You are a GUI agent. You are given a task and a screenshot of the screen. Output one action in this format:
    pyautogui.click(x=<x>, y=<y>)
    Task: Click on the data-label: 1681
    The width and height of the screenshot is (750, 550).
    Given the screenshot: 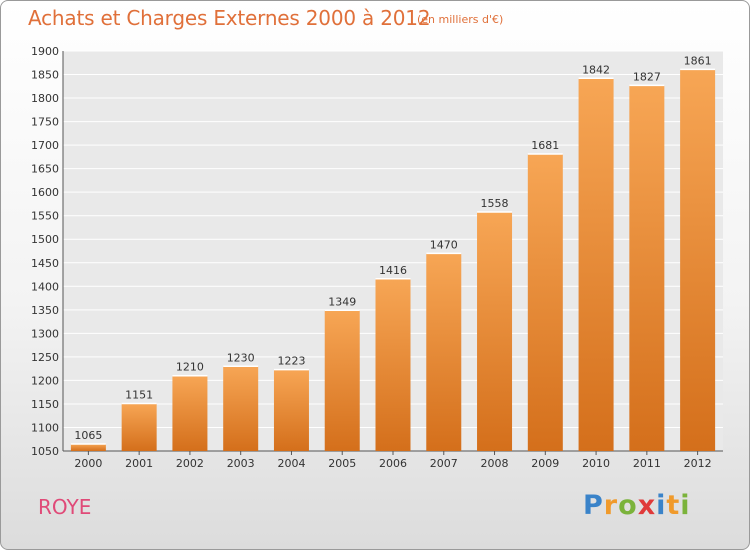 What is the action you would take?
    pyautogui.click(x=545, y=145)
    